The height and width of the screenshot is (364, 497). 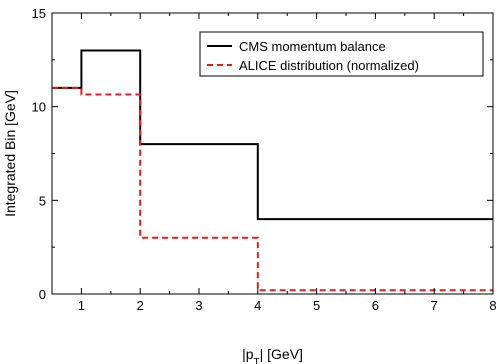 I want to click on legend-label: CMS momentum balance, so click(x=312, y=46).